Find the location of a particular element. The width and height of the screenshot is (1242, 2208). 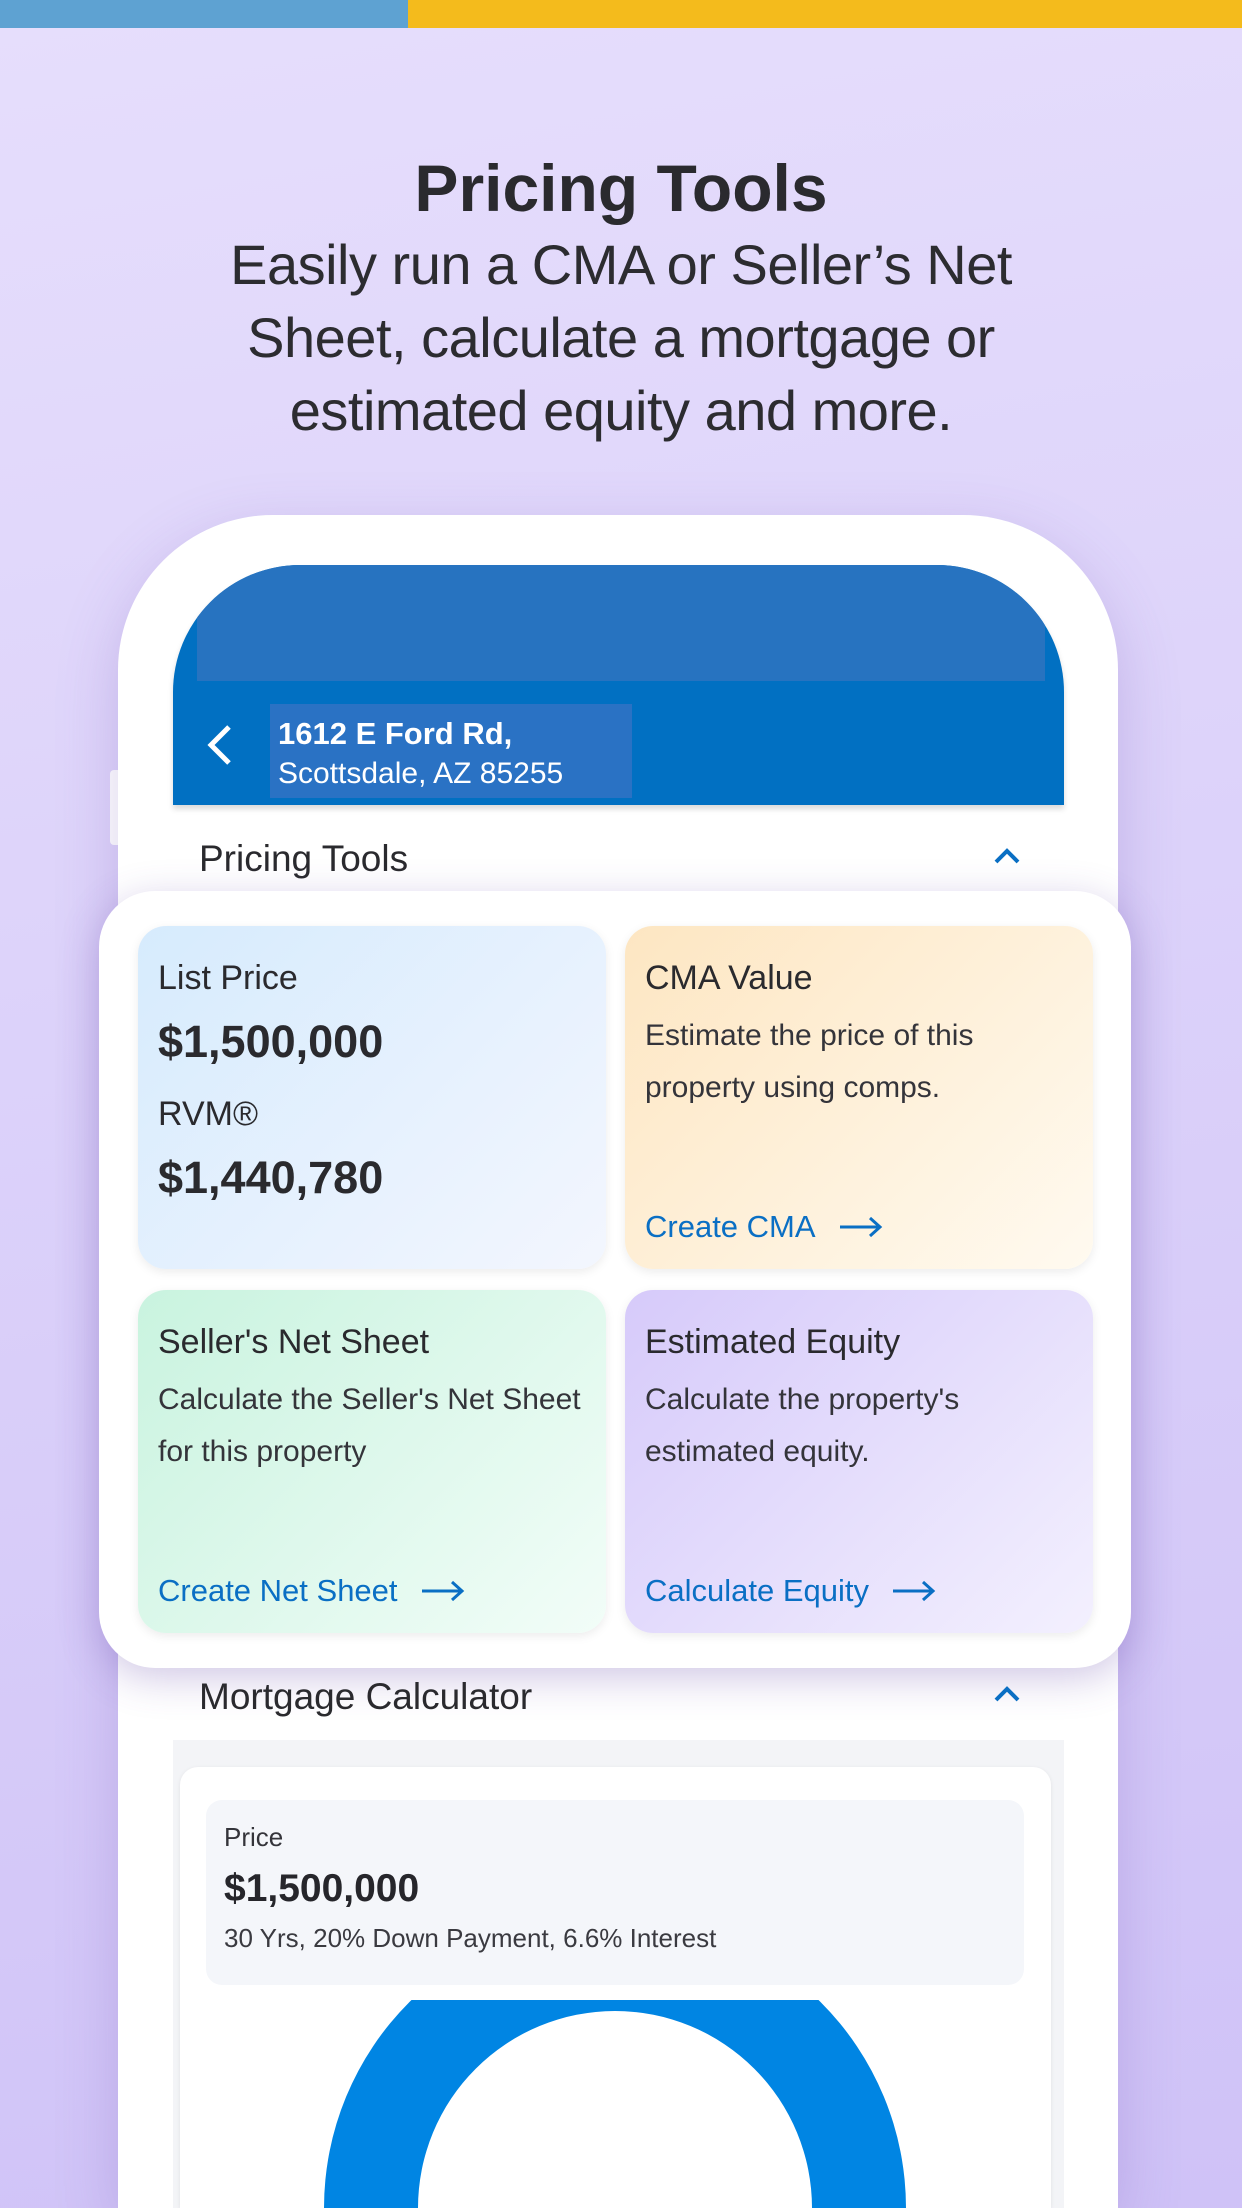

app-header: 1612 E Ford Rd, Scottsdale, AZ 85255 is located at coordinates (618, 685).